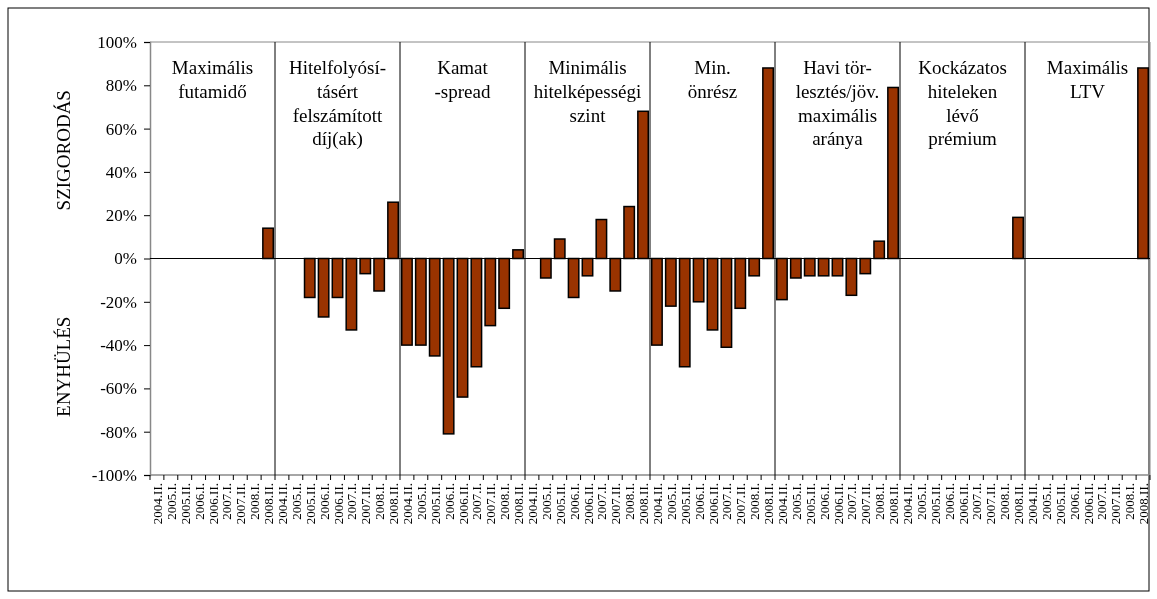  I want to click on y-tick-label: -60%, so click(118, 389).